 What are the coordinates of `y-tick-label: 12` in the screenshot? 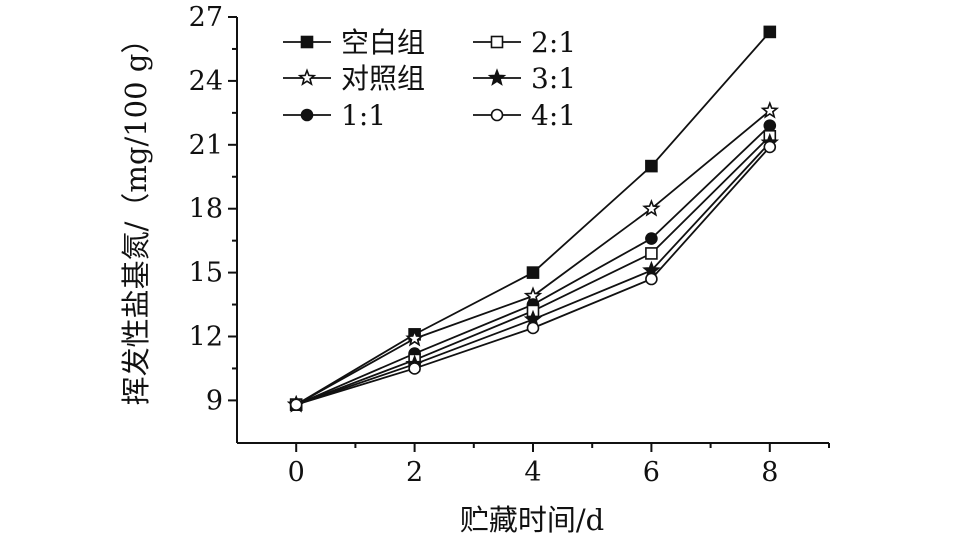 It's located at (206, 337).